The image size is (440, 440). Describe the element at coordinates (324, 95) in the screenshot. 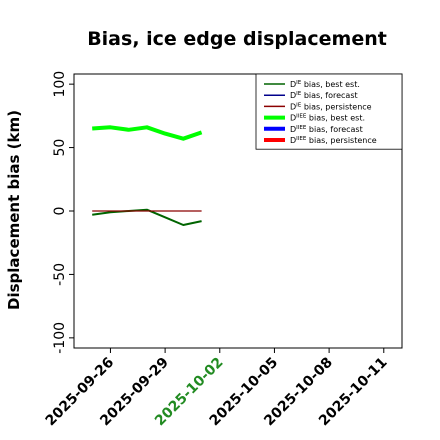

I see `legend-label-1: DIE bias, forecast` at that location.